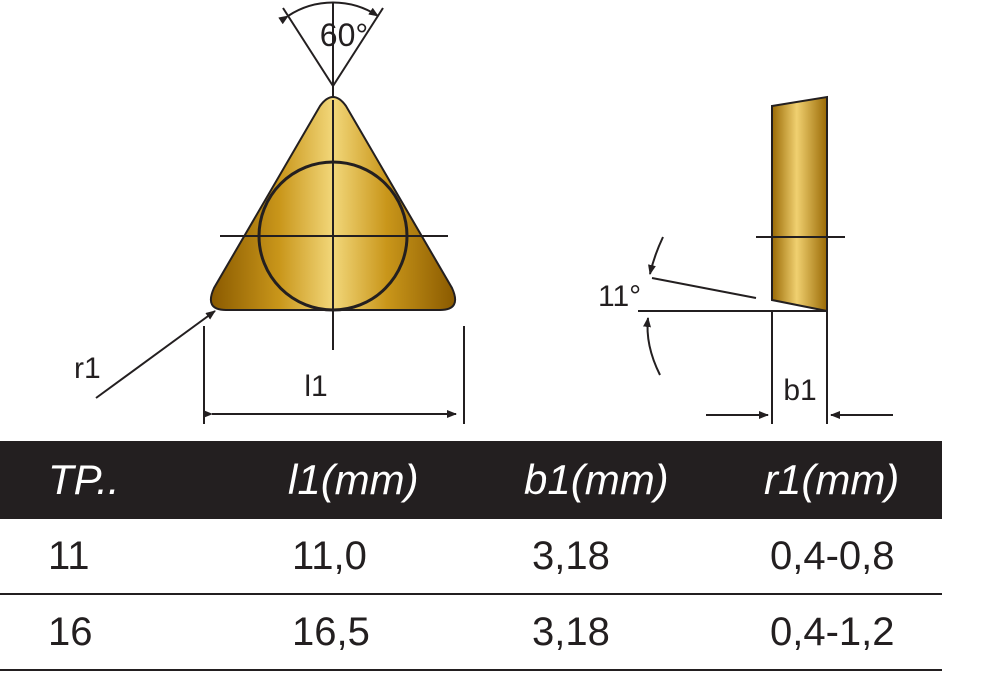  What do you see at coordinates (70, 632) in the screenshot?
I see `cell-tp: 16` at bounding box center [70, 632].